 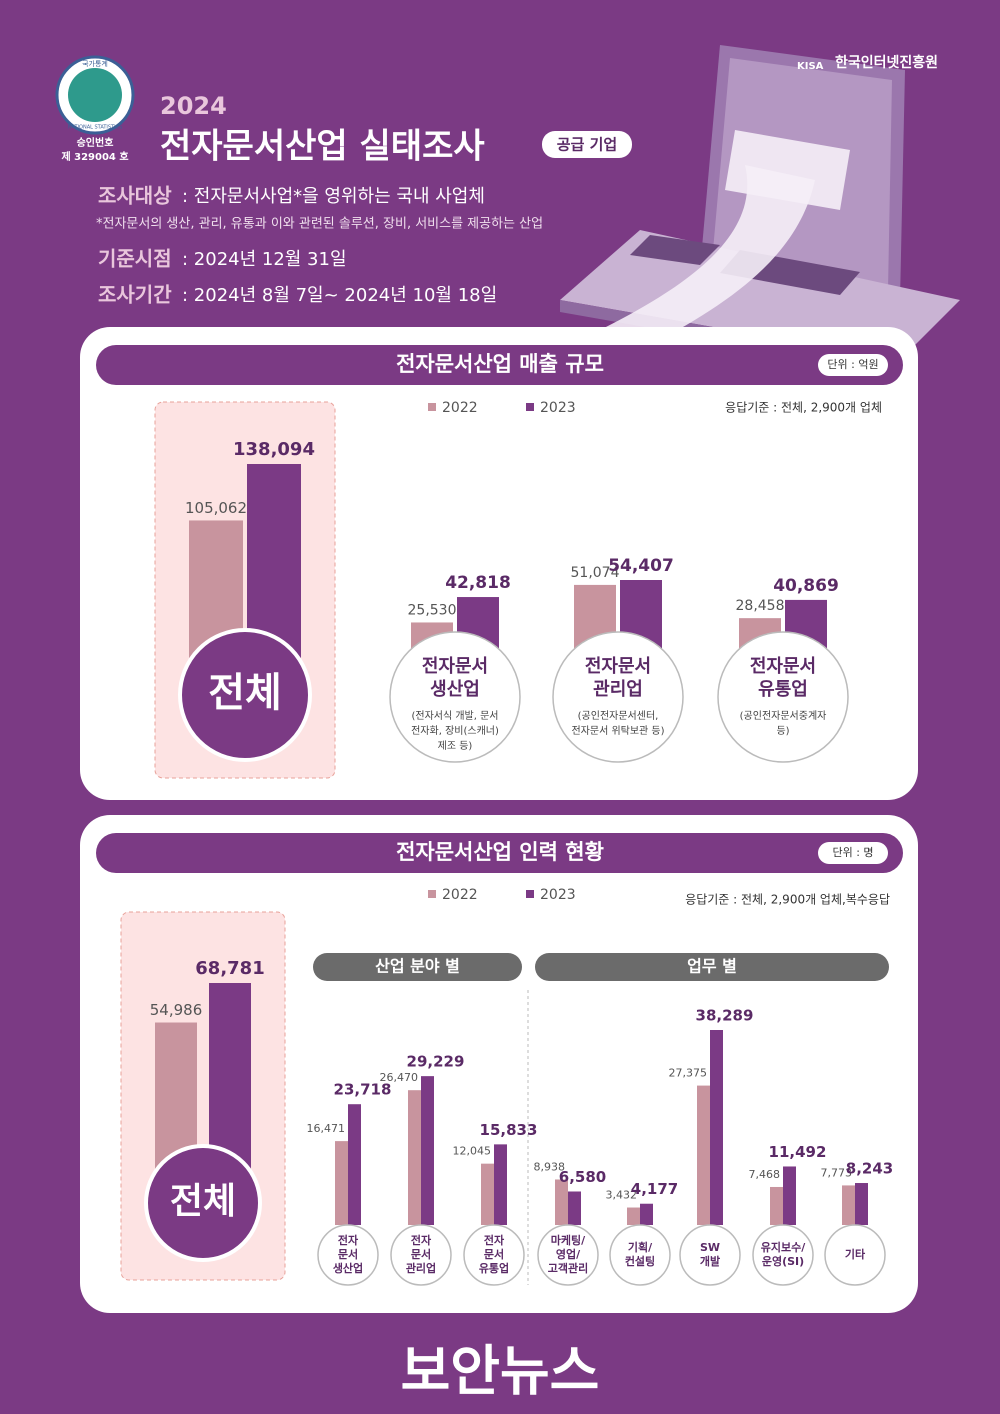 What do you see at coordinates (640, 1247) in the screenshot?
I see `category-label: 기획/` at bounding box center [640, 1247].